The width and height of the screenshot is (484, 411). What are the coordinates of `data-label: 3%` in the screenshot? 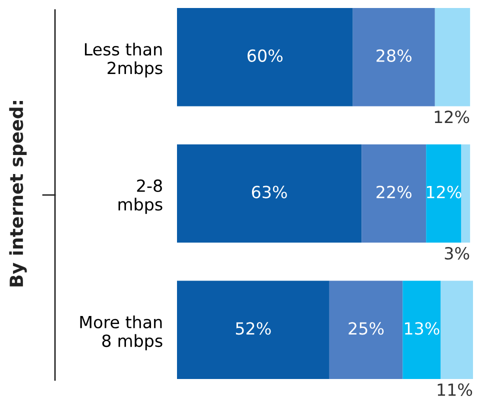 It's located at (457, 253).